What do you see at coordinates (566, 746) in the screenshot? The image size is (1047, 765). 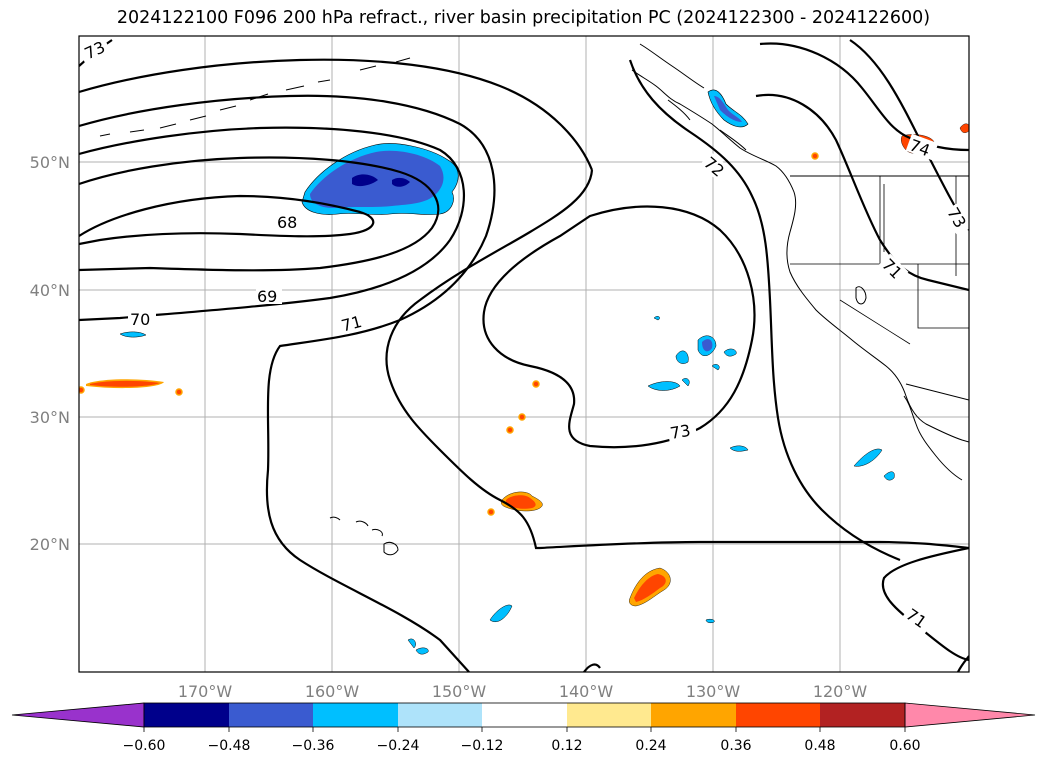 I see `colorbar-tick-label: 0.12` at bounding box center [566, 746].